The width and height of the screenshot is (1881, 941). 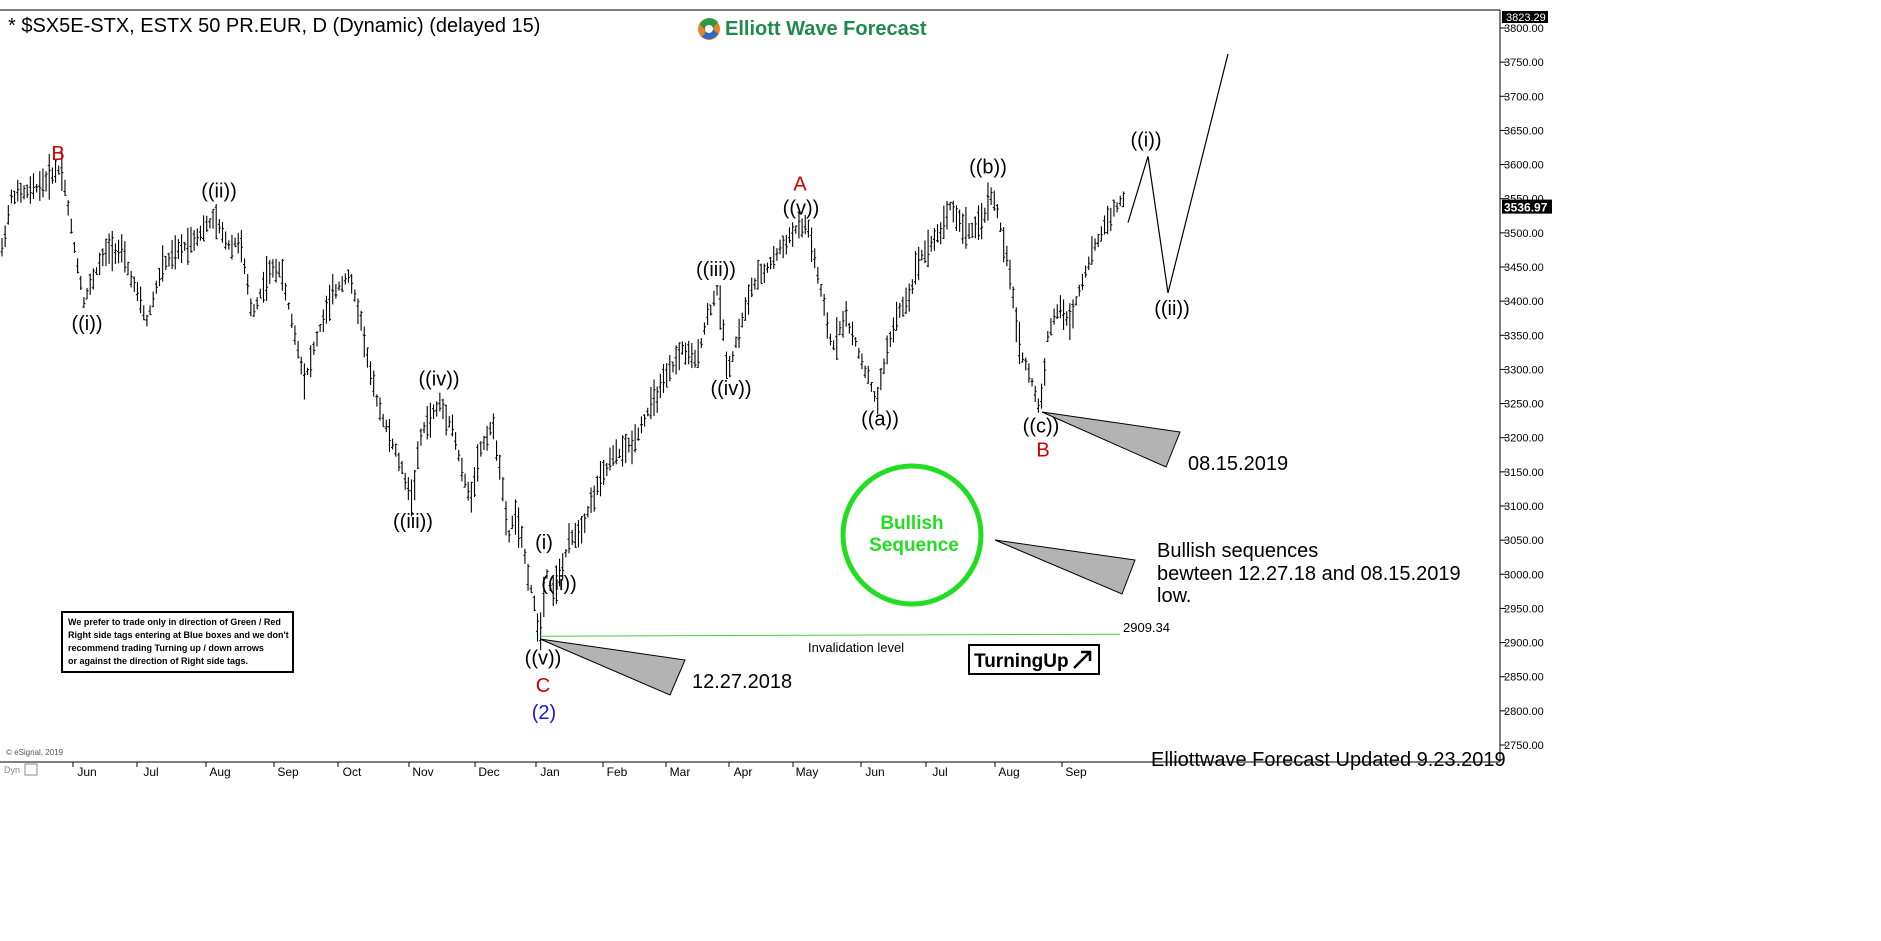 What do you see at coordinates (1524, 302) in the screenshot?
I see `y-tick-label: 3400.00` at bounding box center [1524, 302].